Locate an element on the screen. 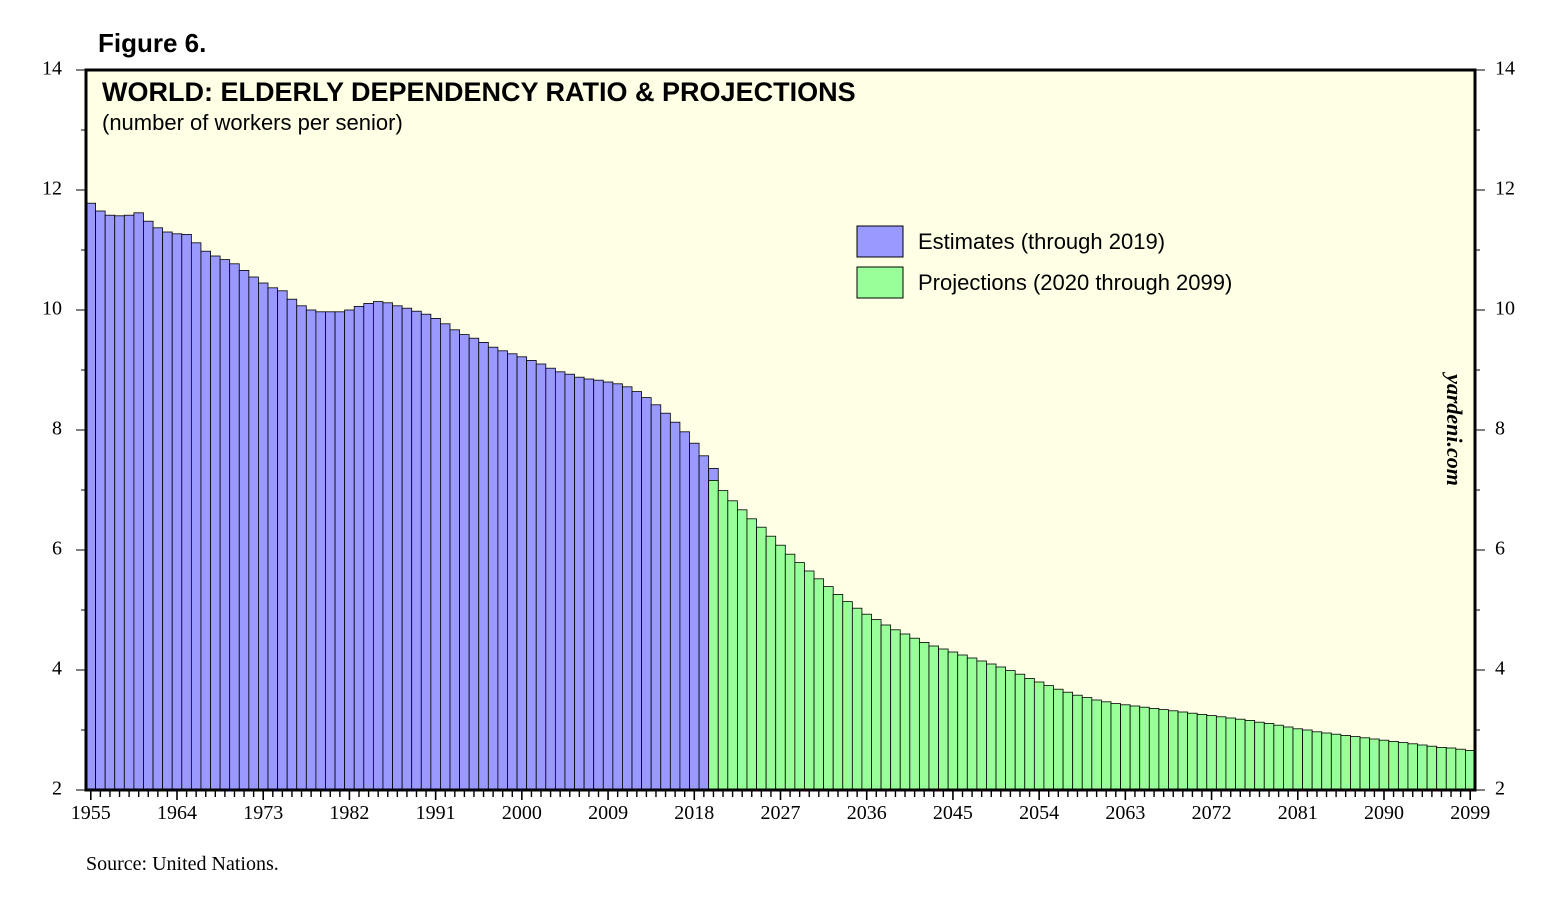 This screenshot has height=916, width=1563. projection-bar-2056 is located at coordinates (1058, 739).